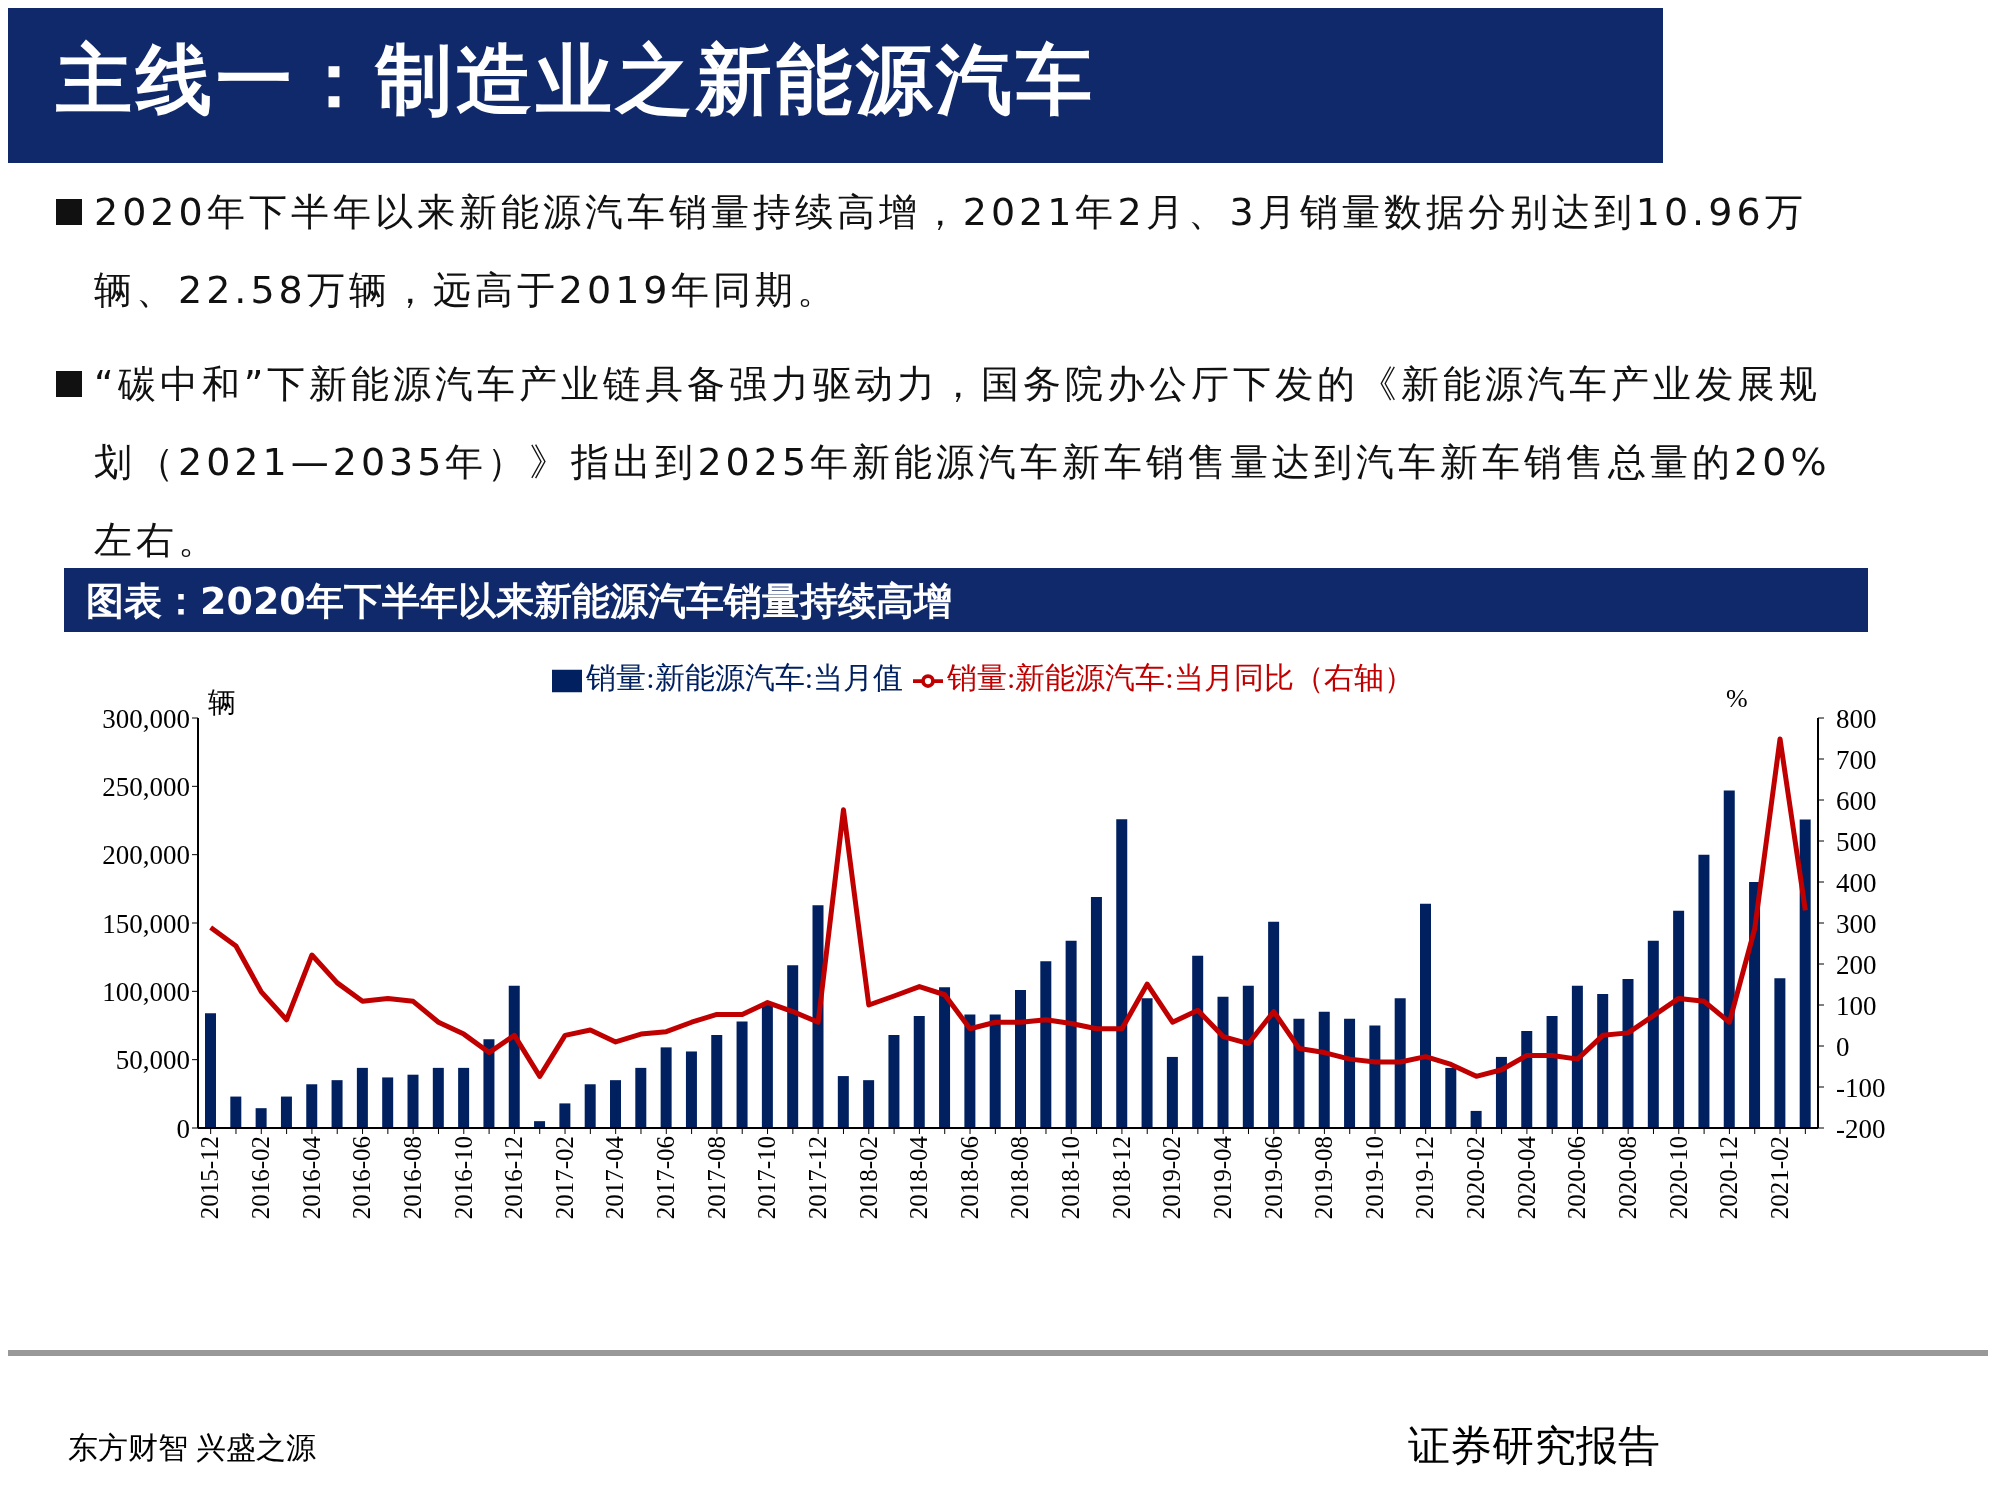 The image size is (2000, 1500). What do you see at coordinates (1121, 1178) in the screenshot?
I see `x-tick-label: 2018-12` at bounding box center [1121, 1178].